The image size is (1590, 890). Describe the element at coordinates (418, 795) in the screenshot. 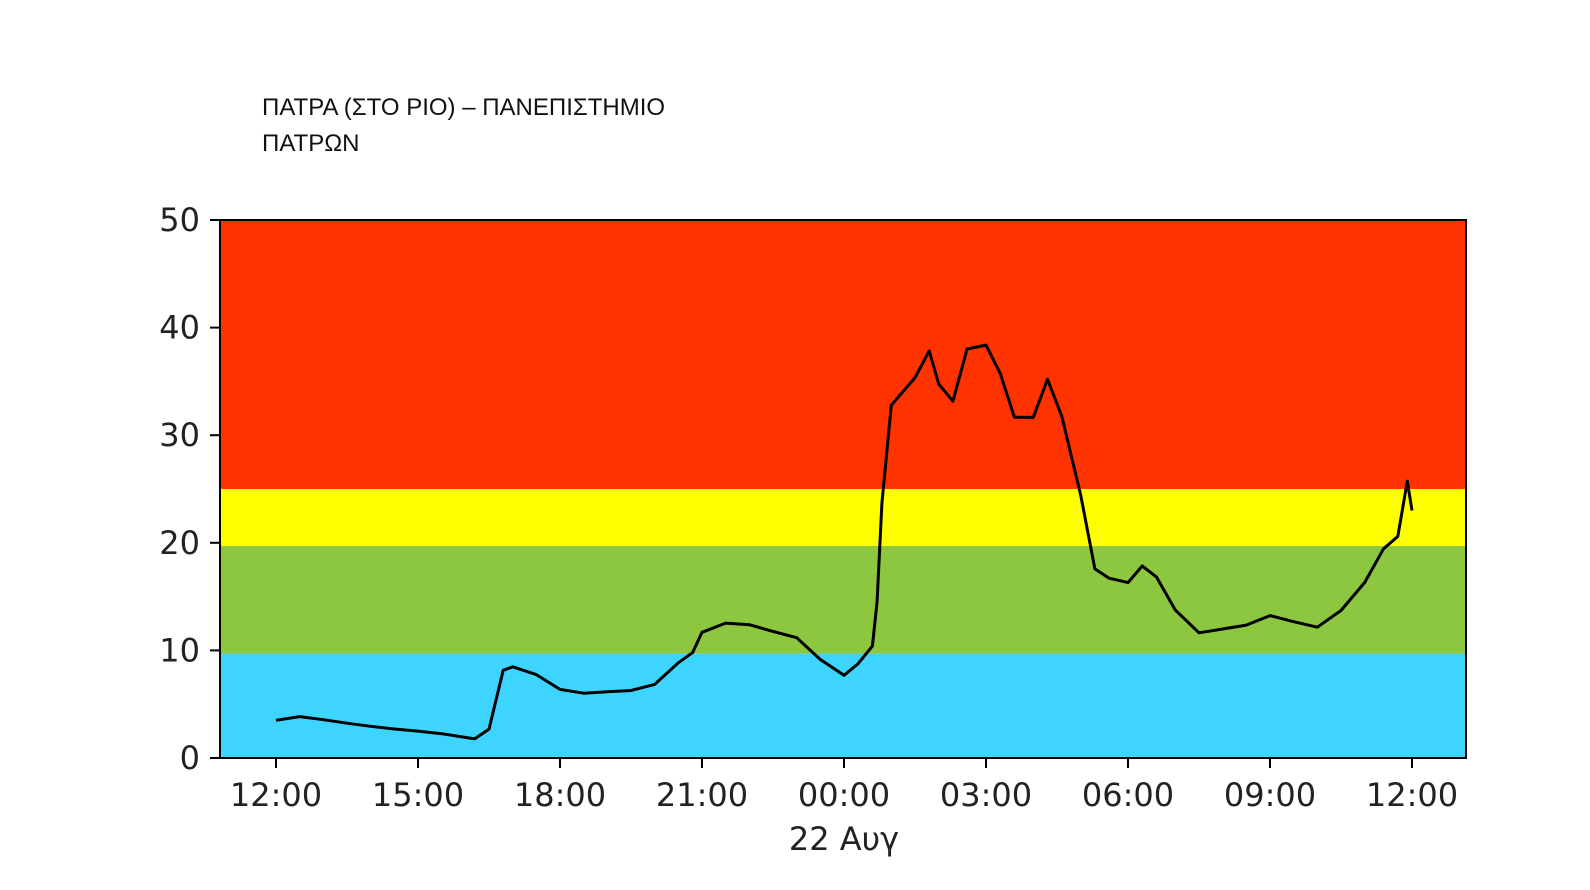

I see `x-tick-label-1: 15:00` at that location.